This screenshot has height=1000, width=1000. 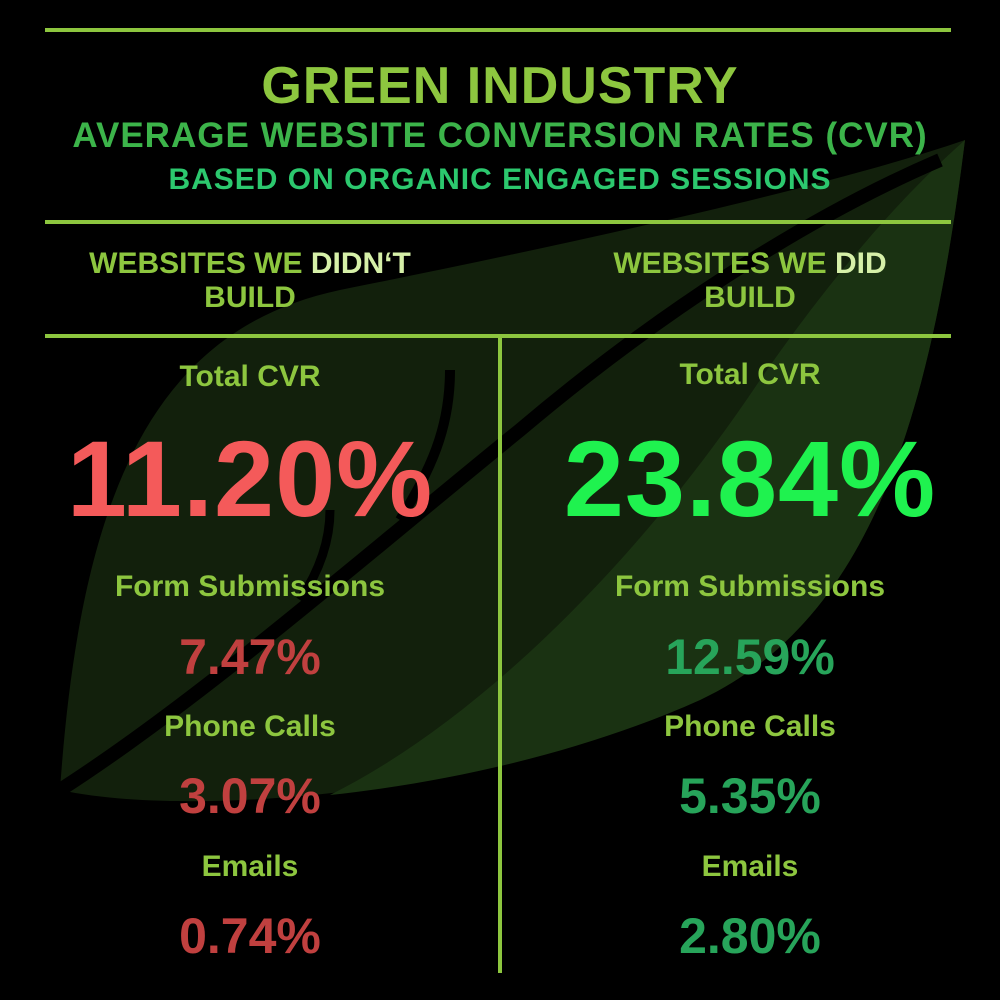 What do you see at coordinates (750, 297) in the screenshot?
I see `right-heading-line2: BUILD` at bounding box center [750, 297].